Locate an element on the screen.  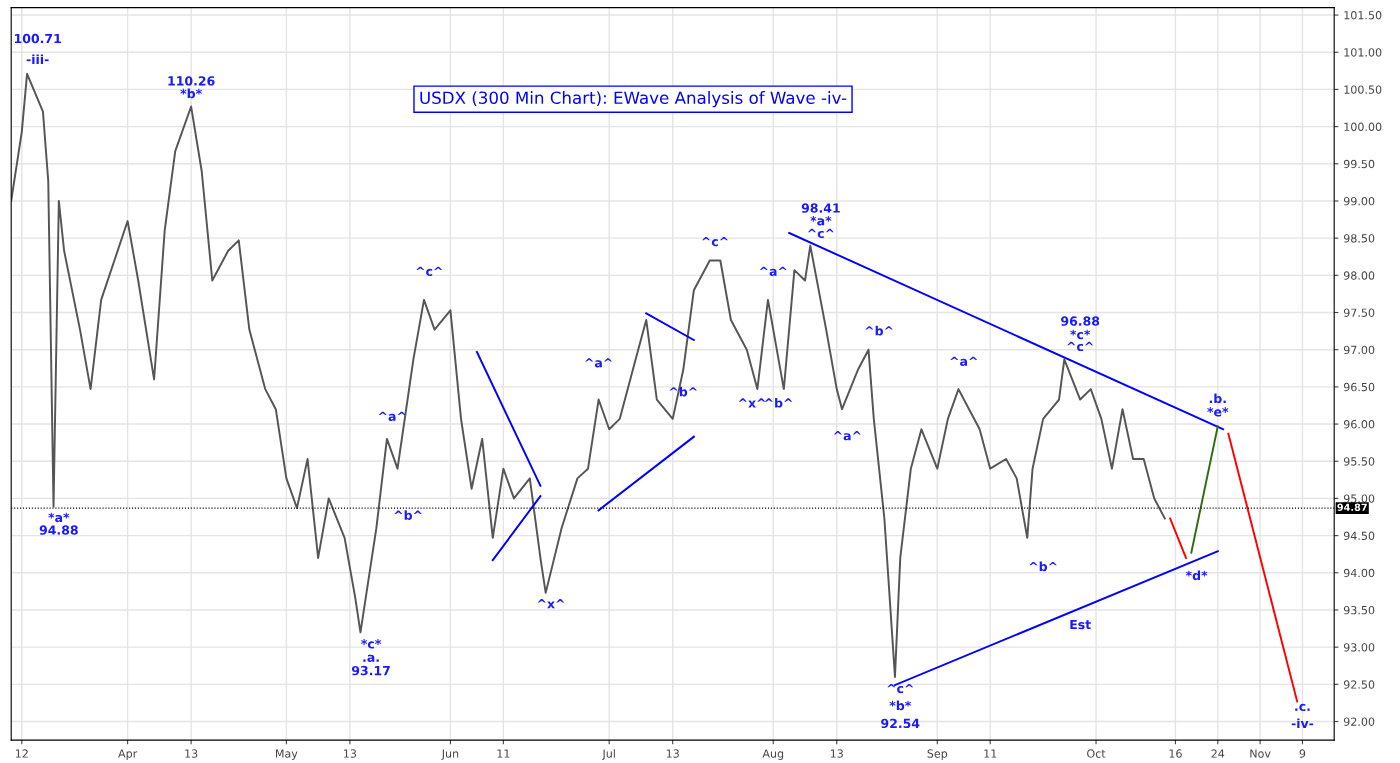
y-tick-label: 98.50 is located at coordinates (1359, 238).